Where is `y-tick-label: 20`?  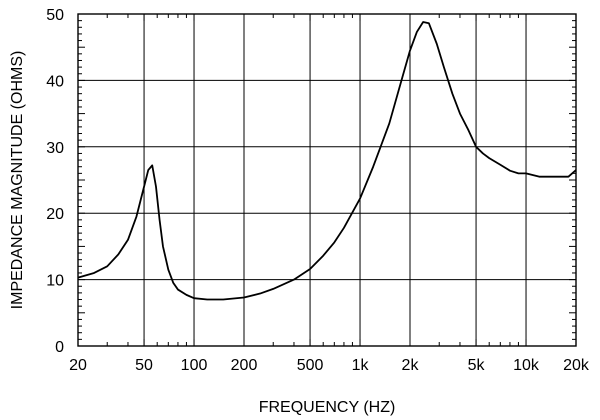
y-tick-label: 20 is located at coordinates (55, 214).